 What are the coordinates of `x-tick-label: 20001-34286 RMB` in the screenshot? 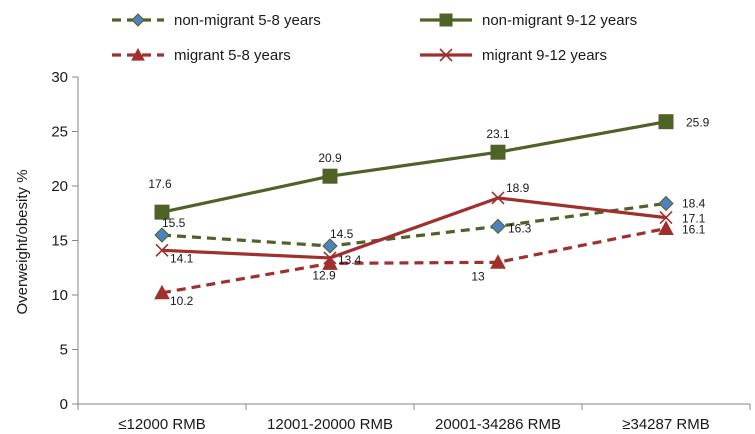 It's located at (498, 424).